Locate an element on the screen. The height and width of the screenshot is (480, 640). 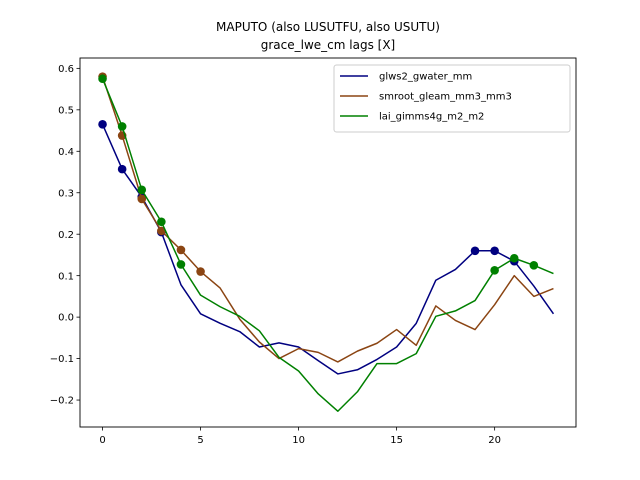
y-tick-label: 0.4 is located at coordinates (66, 152).